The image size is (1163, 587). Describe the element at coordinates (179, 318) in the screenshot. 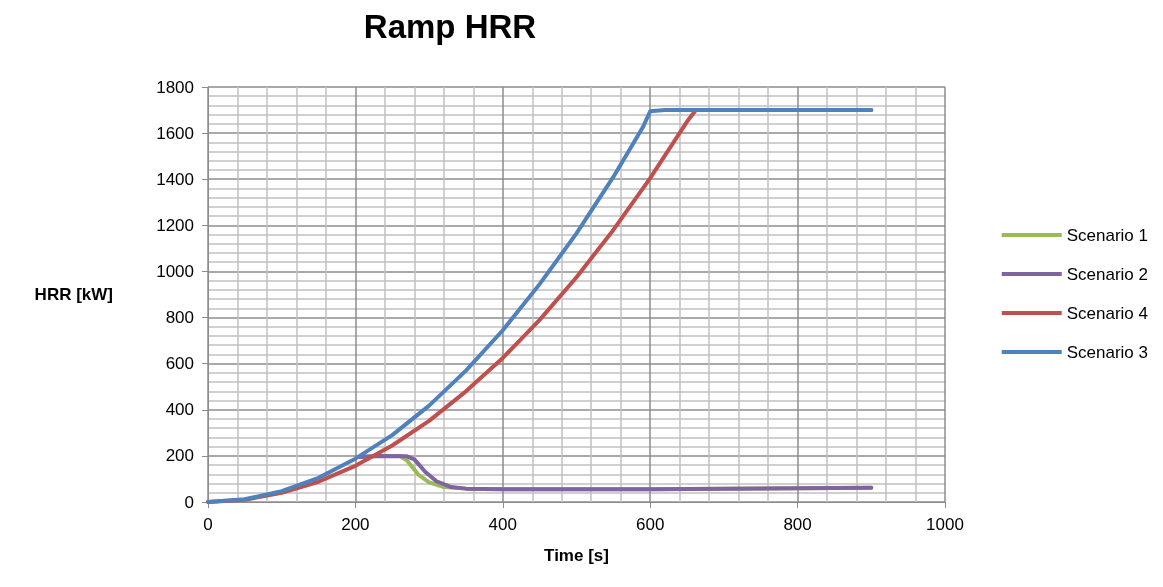

I see `y-tick-label: 800` at that location.